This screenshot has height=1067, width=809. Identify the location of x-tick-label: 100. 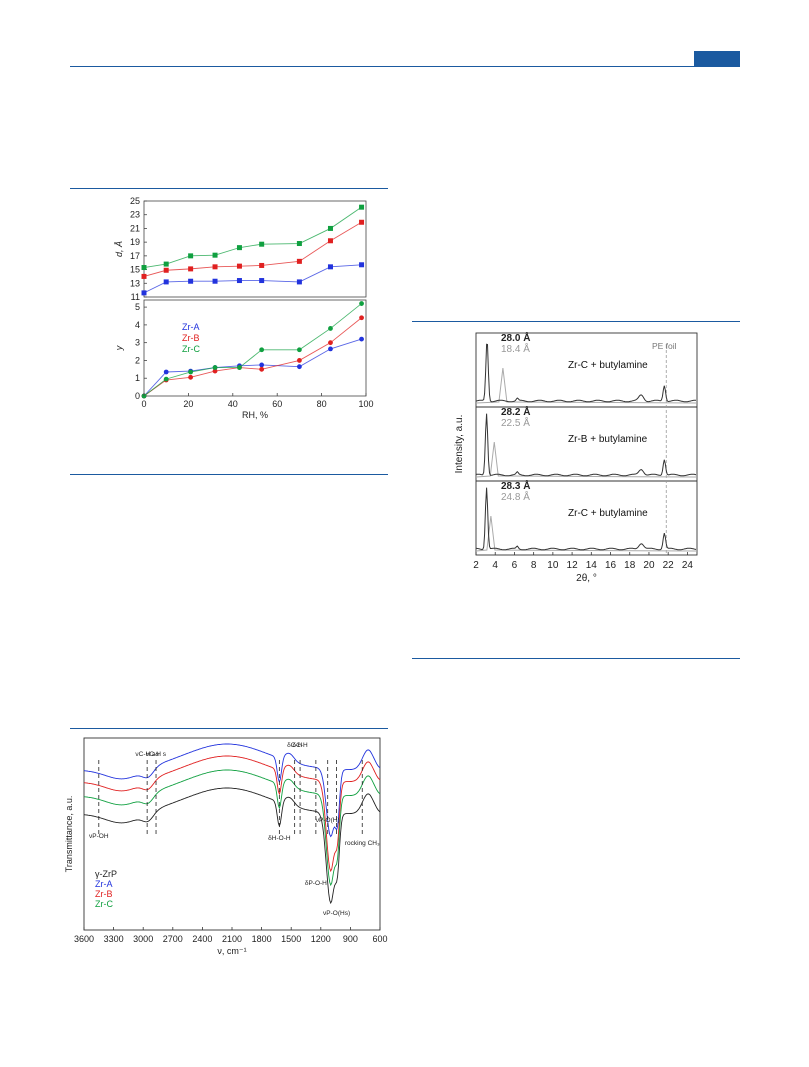
(365, 404).